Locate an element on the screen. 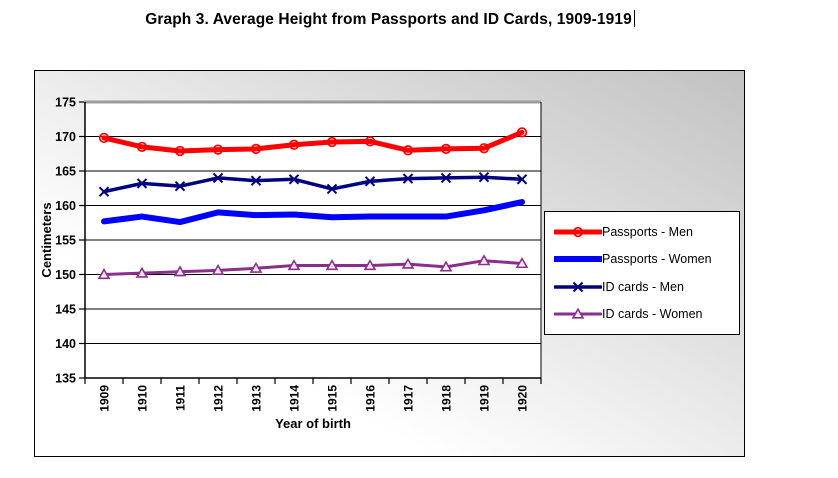 The height and width of the screenshot is (478, 838). y-tick-label: 140 is located at coordinates (65, 344).